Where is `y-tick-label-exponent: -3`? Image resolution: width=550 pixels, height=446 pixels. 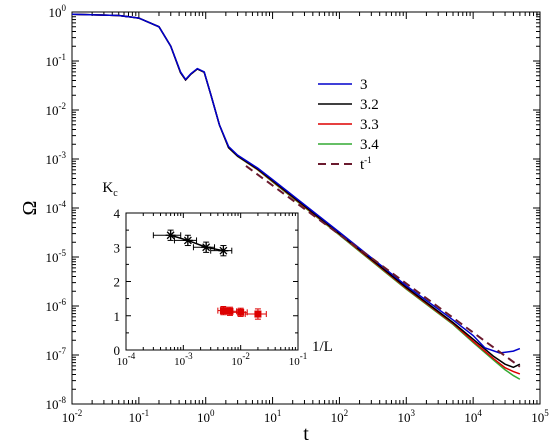 y-tick-label-exponent: -3 is located at coordinates (63, 155).